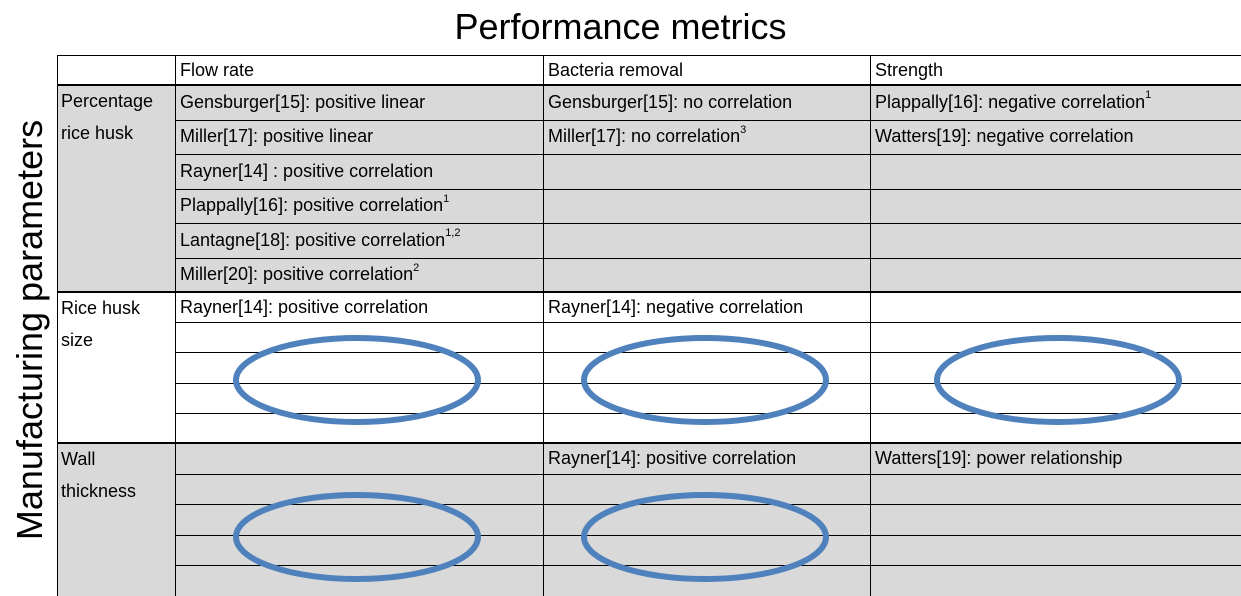  Describe the element at coordinates (99, 475) in the screenshot. I see `group-label: Wall thickness` at that location.